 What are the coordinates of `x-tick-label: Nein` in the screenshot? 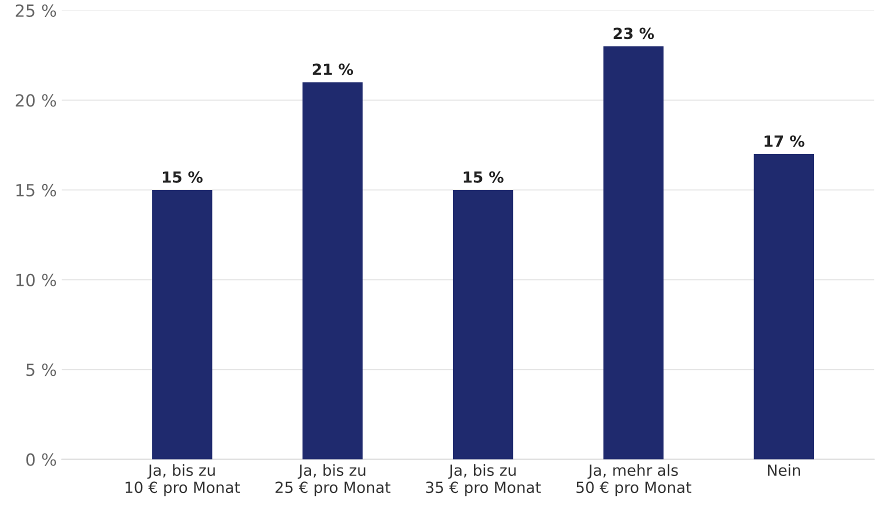 It's located at (784, 470).